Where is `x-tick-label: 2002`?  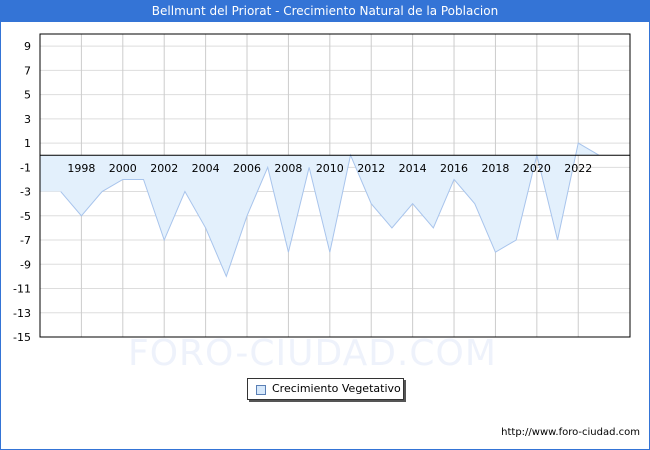
x-tick-label: 2002 is located at coordinates (164, 168).